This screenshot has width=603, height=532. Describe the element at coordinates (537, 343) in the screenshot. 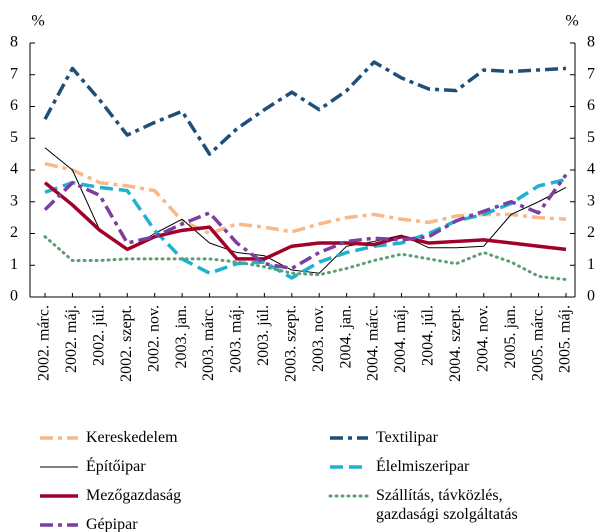

I see `x-tick-label: 2005. márc.` at that location.